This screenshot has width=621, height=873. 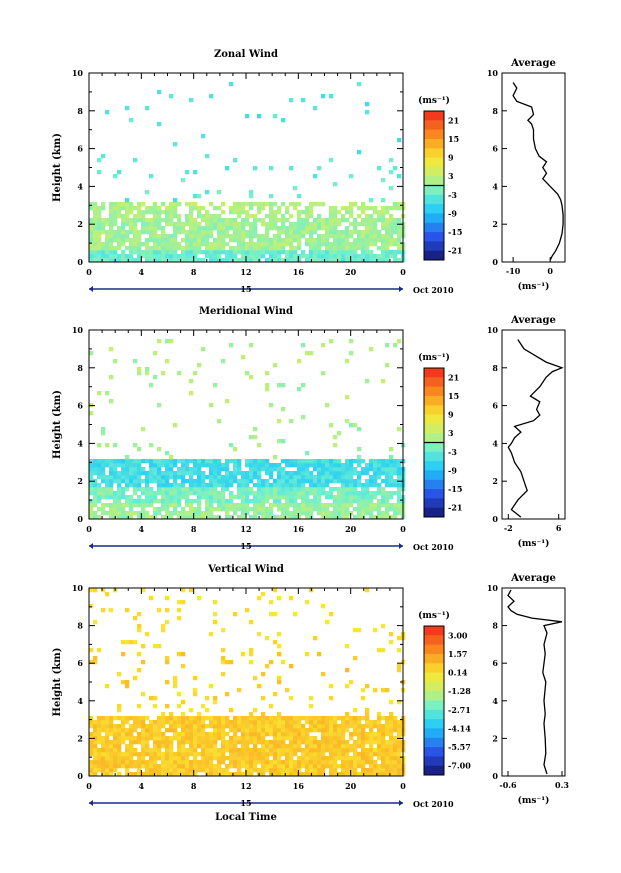 What do you see at coordinates (459, 728) in the screenshot?
I see `colorbar-tick-label: -4.14` at bounding box center [459, 728].